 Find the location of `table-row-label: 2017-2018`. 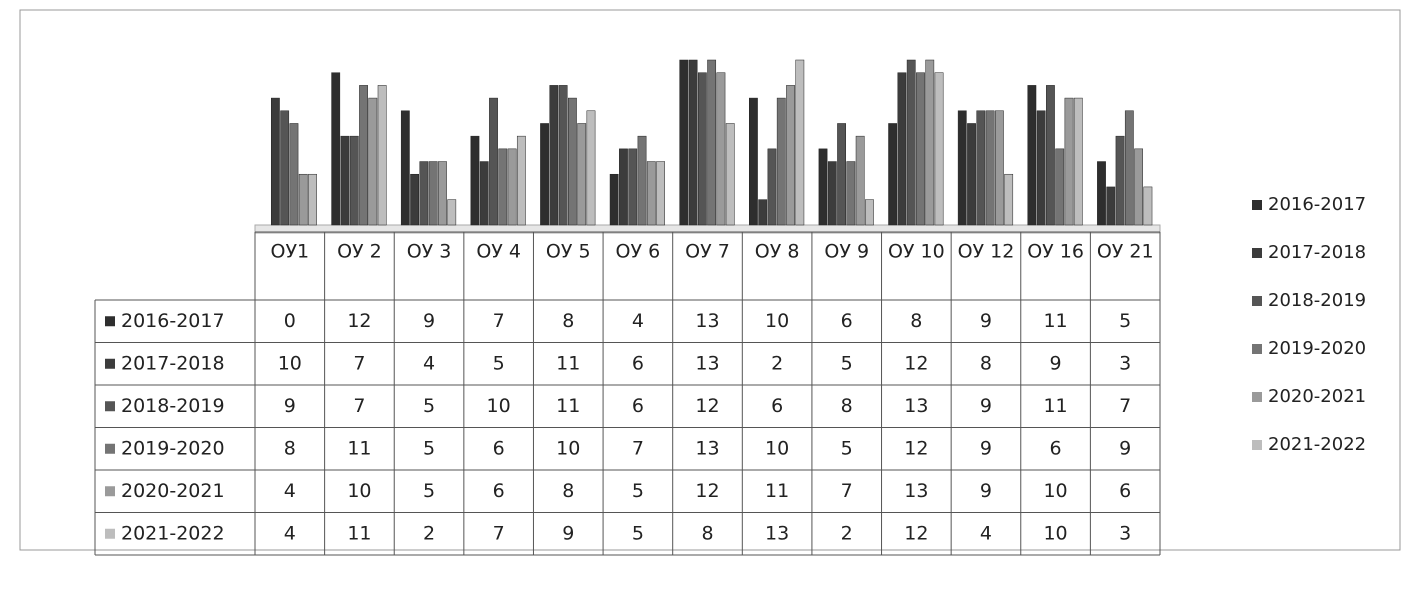

table-row-label: 2017-2018 is located at coordinates (173, 363).